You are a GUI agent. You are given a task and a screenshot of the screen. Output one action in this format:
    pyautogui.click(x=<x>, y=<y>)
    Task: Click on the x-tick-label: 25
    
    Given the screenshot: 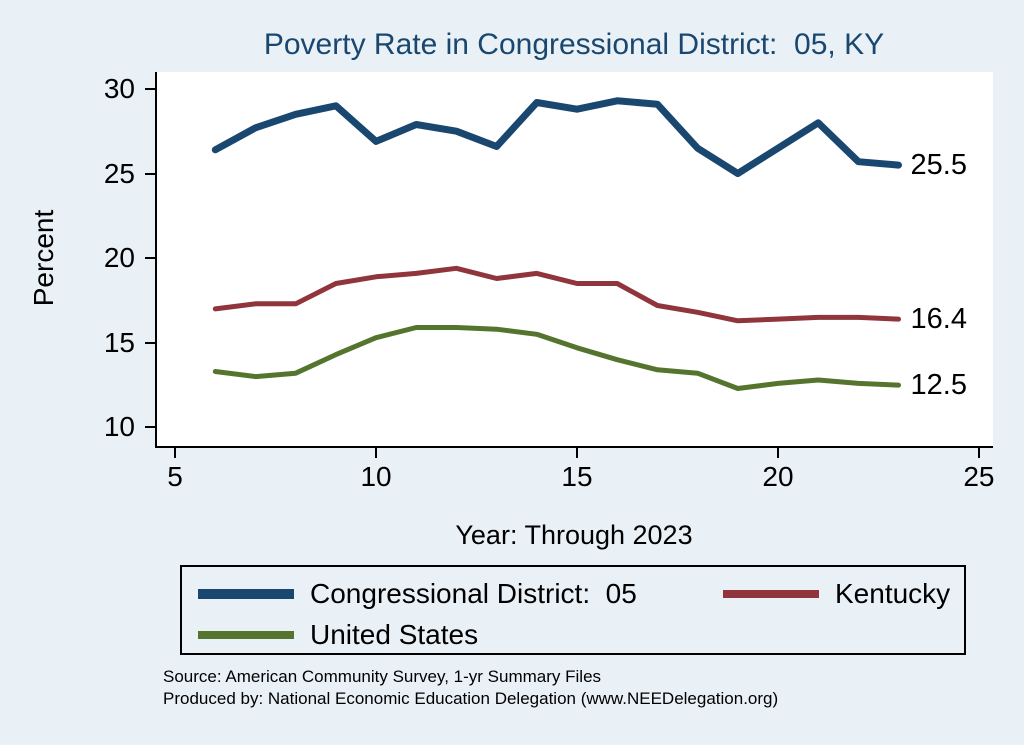 What is the action you would take?
    pyautogui.click(x=979, y=476)
    